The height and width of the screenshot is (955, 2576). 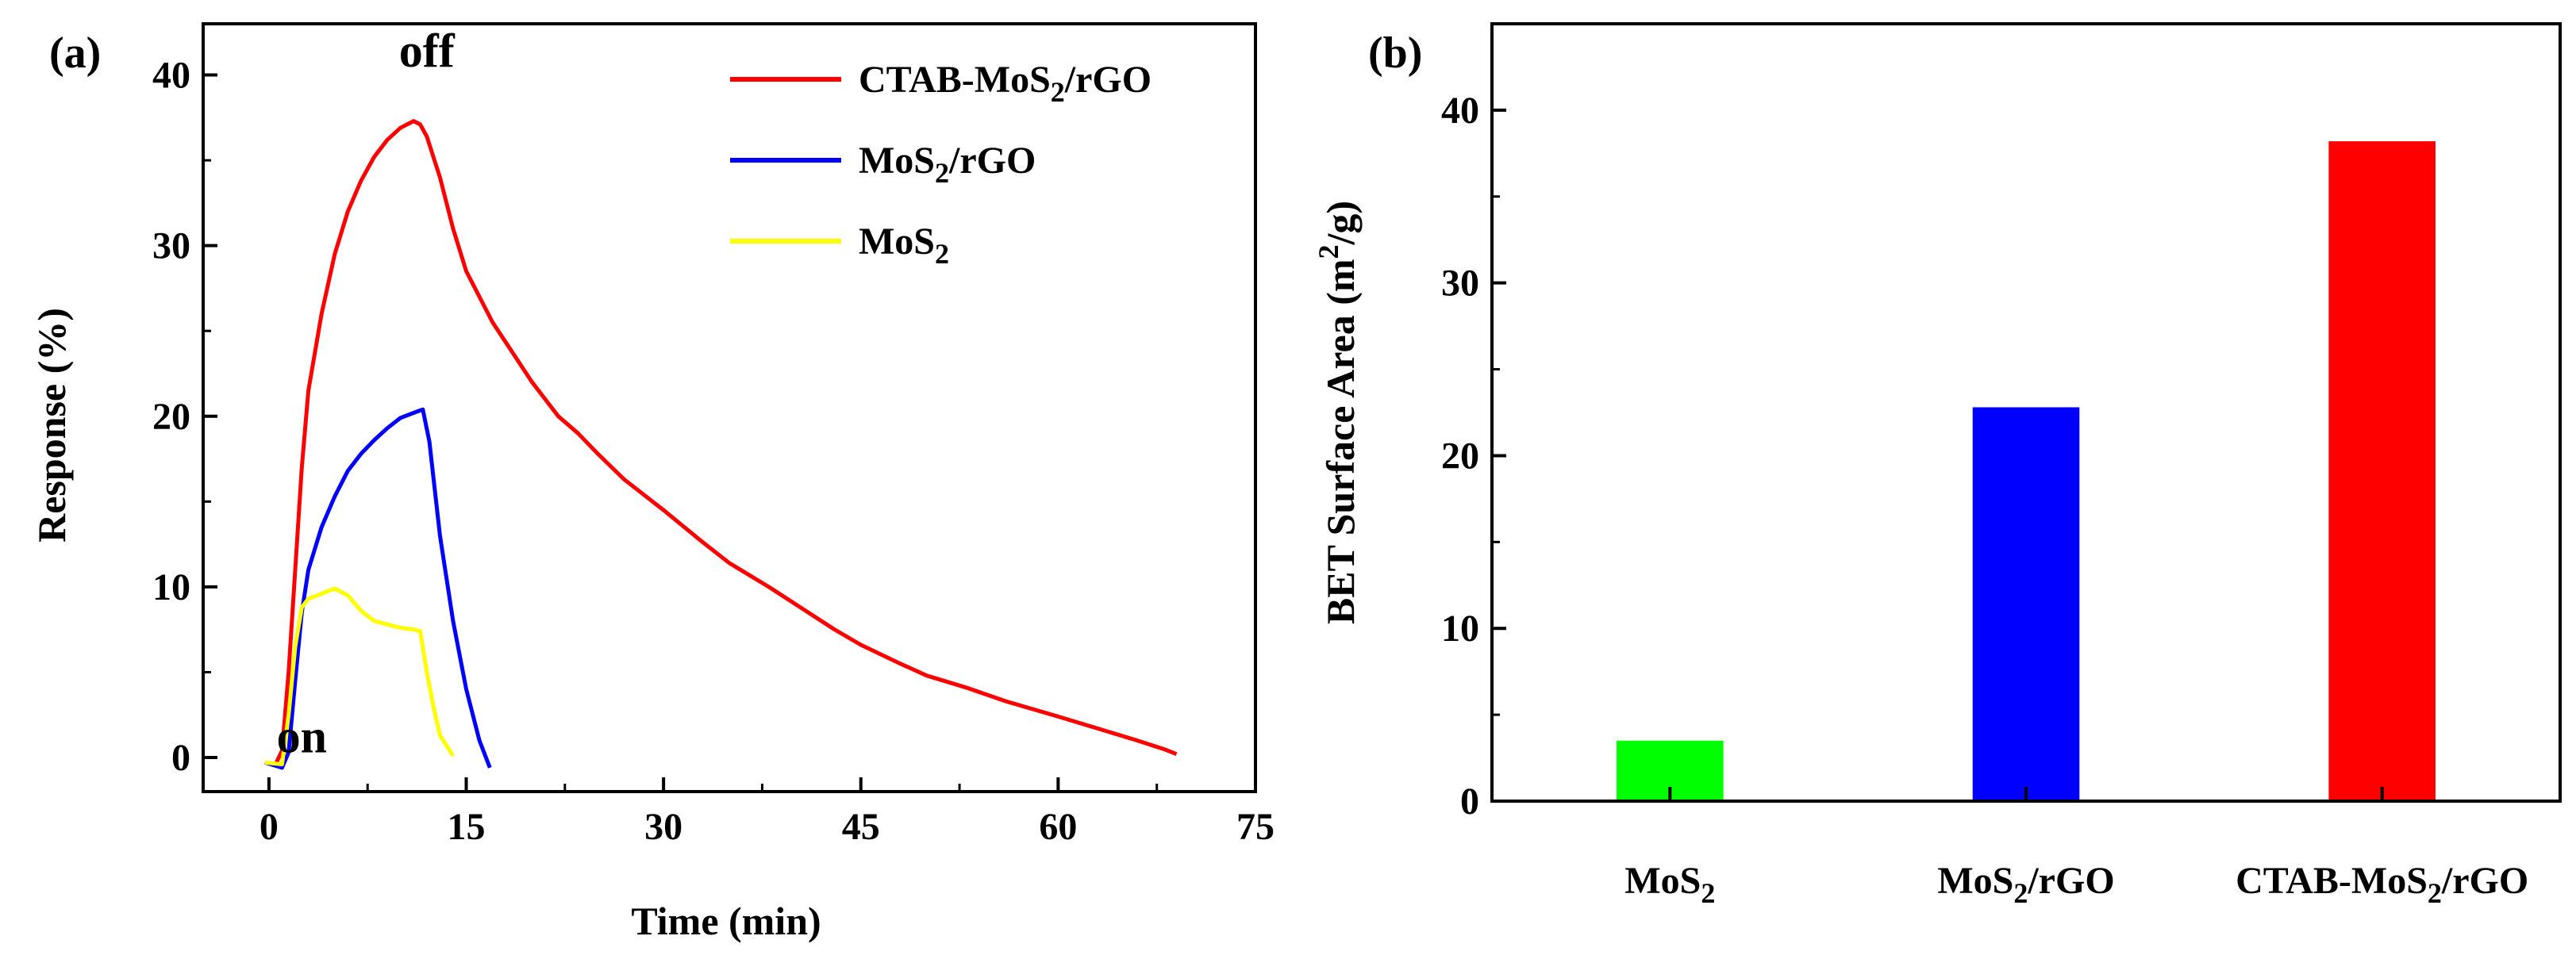 What do you see at coordinates (726, 921) in the screenshot?
I see `panel-a-x-axis-title: Time (min)` at bounding box center [726, 921].